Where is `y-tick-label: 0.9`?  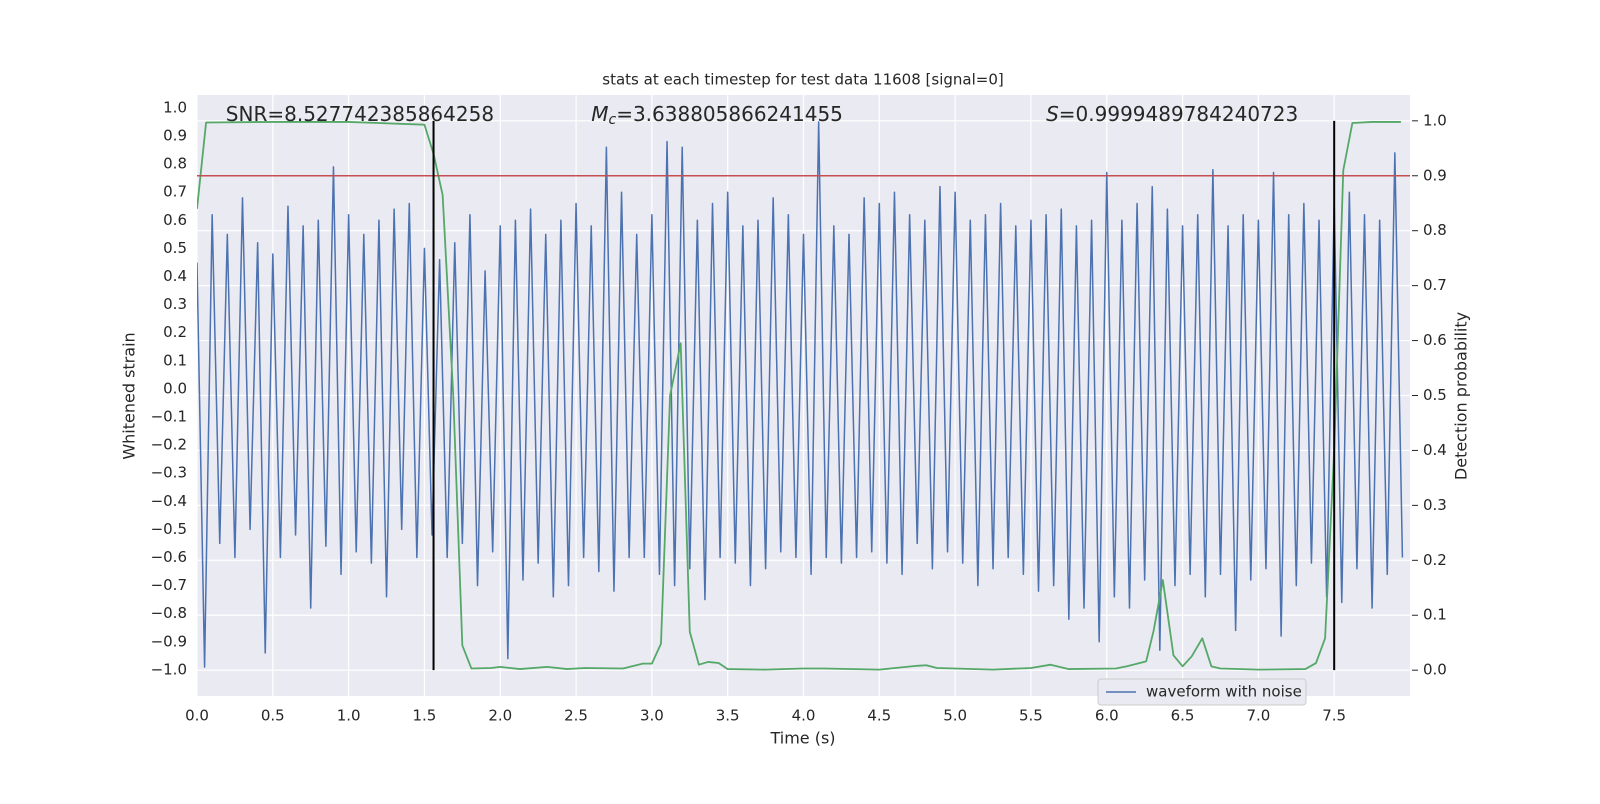
y-tick-label: 0.9 is located at coordinates (175, 136).